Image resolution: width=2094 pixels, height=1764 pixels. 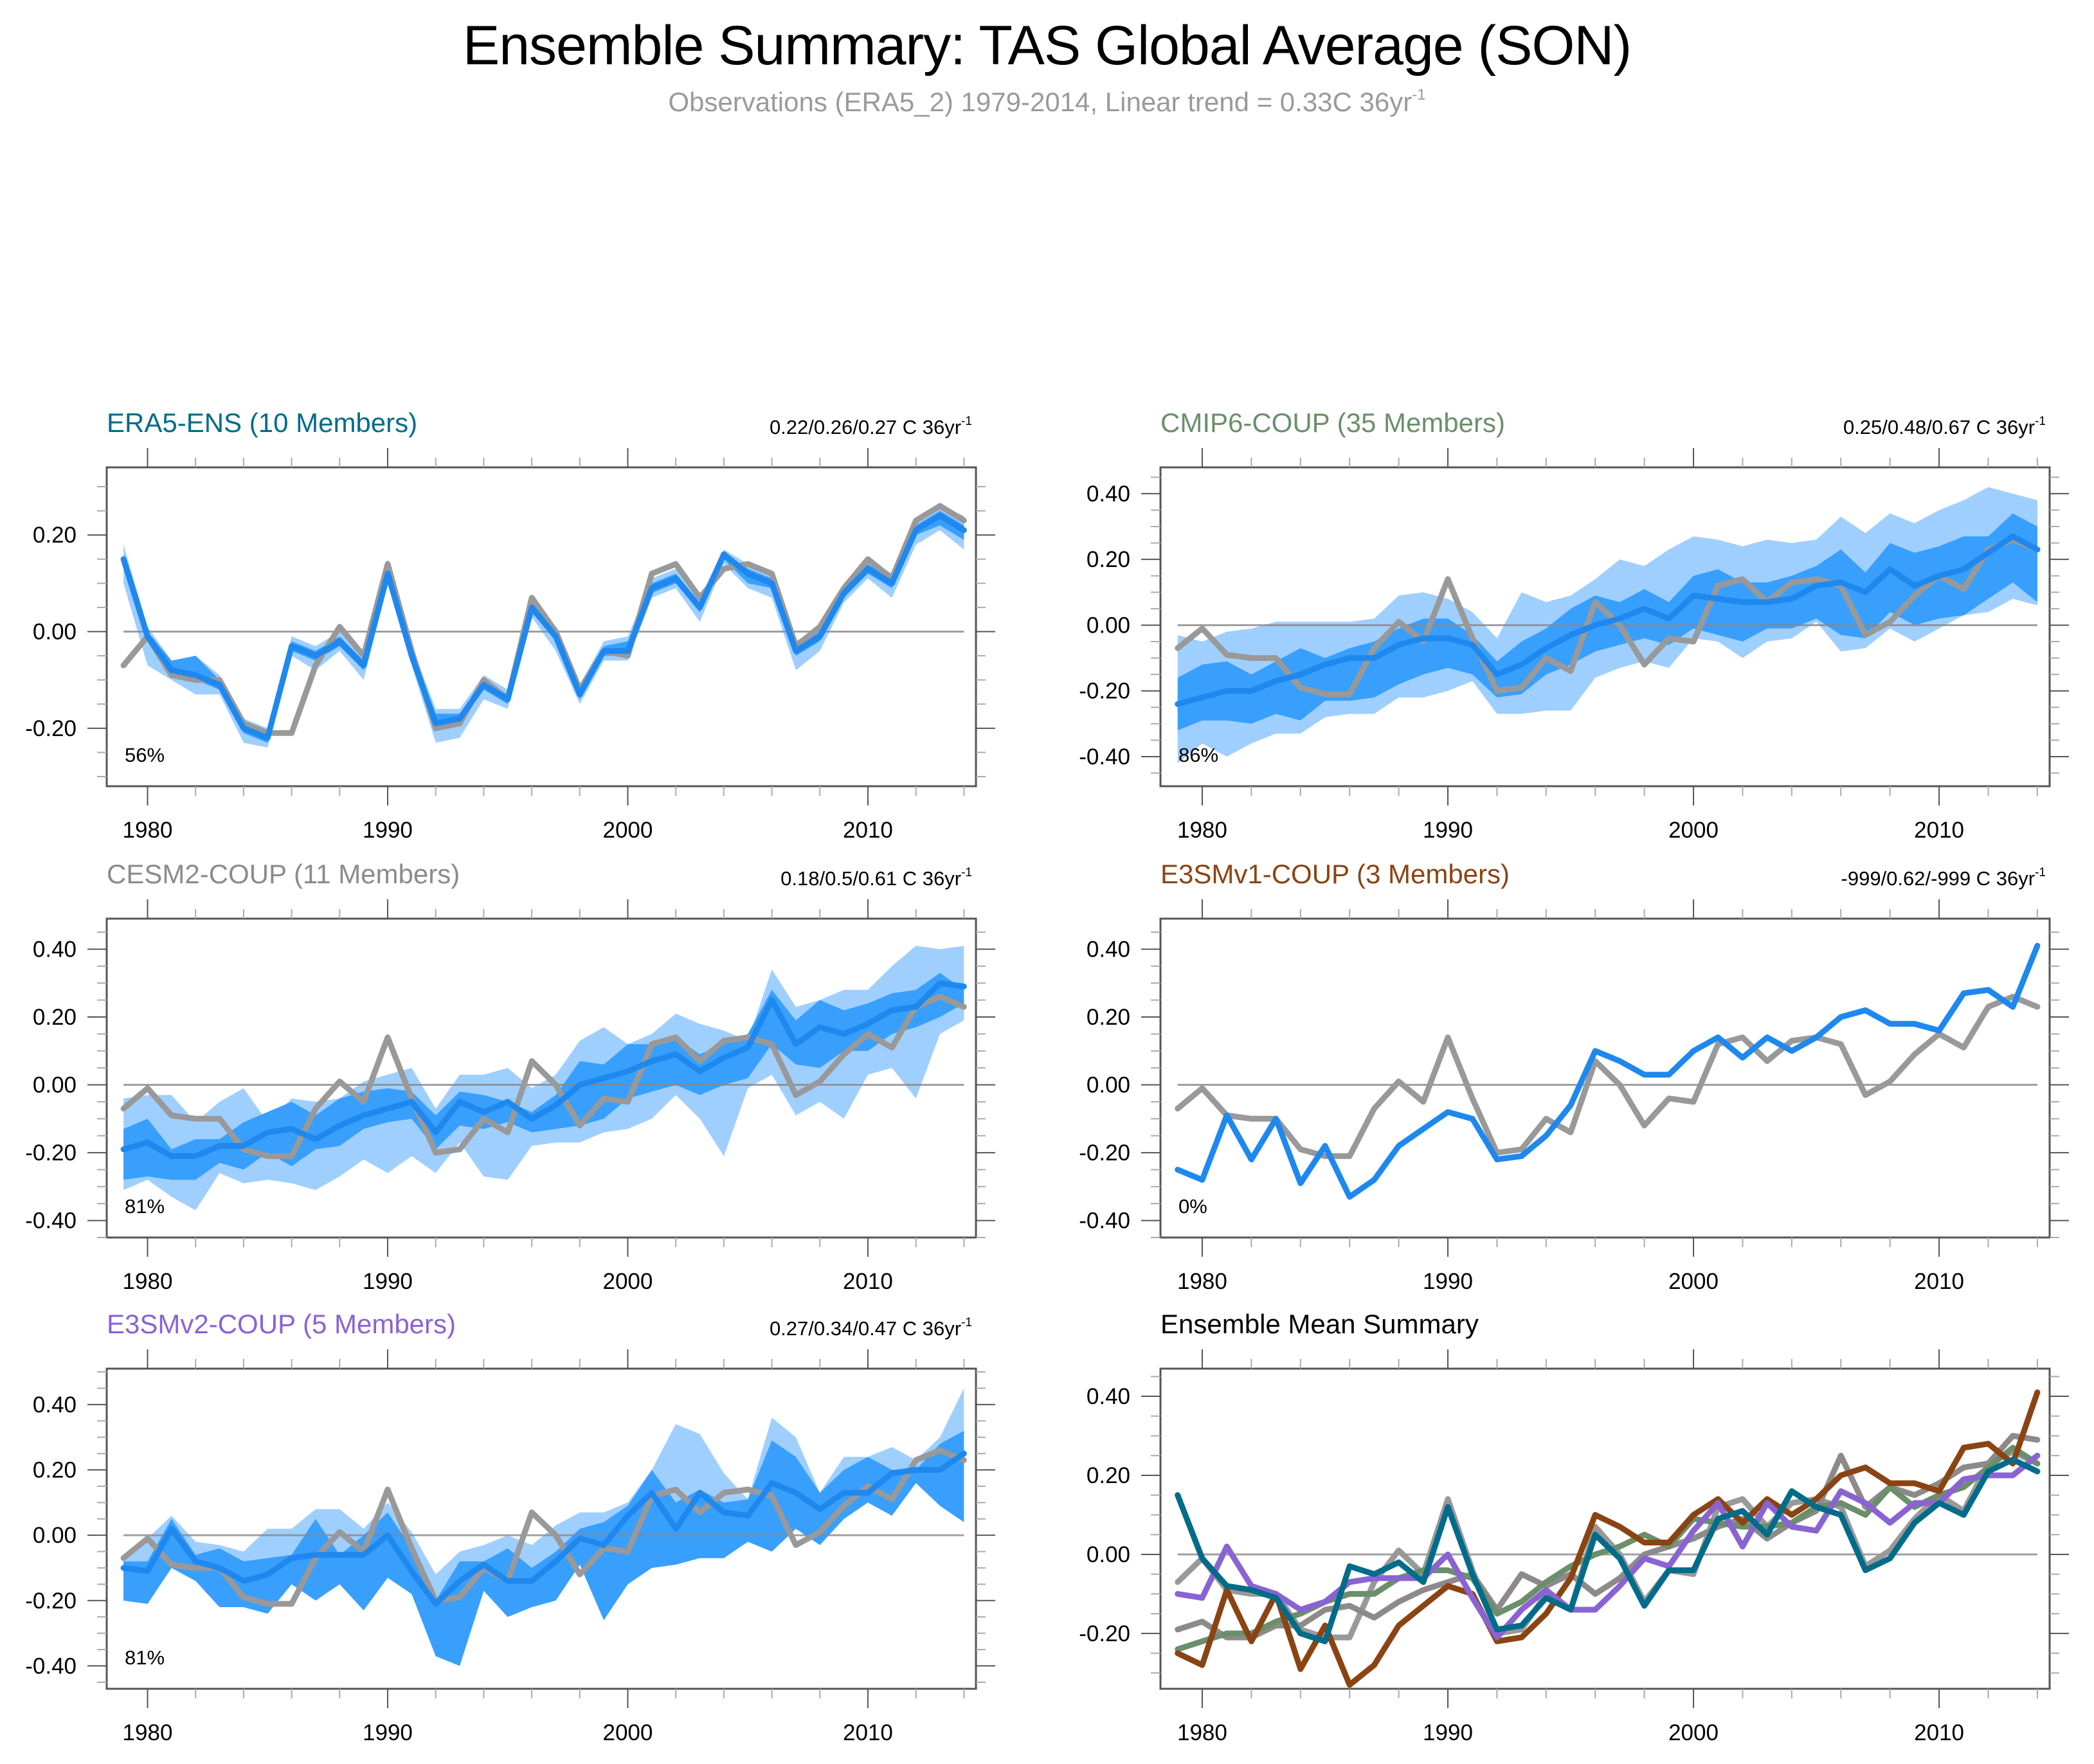 I want to click on panel-title: ERA5-ENS (10 Members), so click(x=262, y=423).